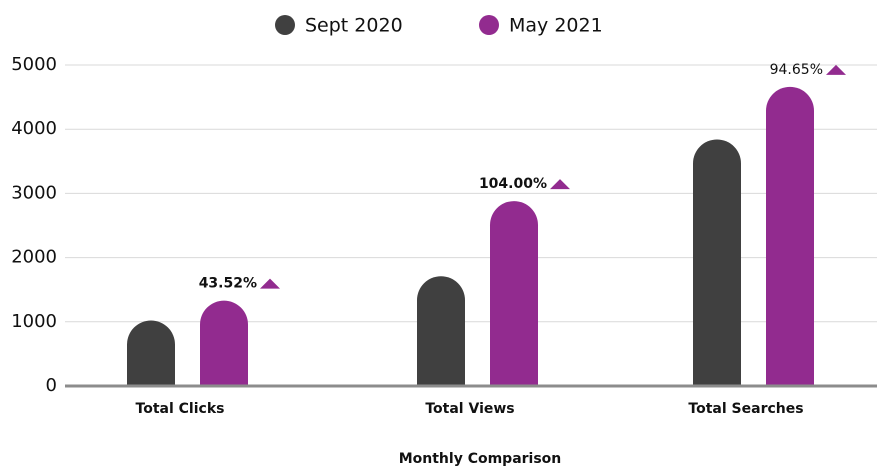 This screenshot has width=877, height=474. I want to click on y-tick-label: 3000, so click(34, 192).